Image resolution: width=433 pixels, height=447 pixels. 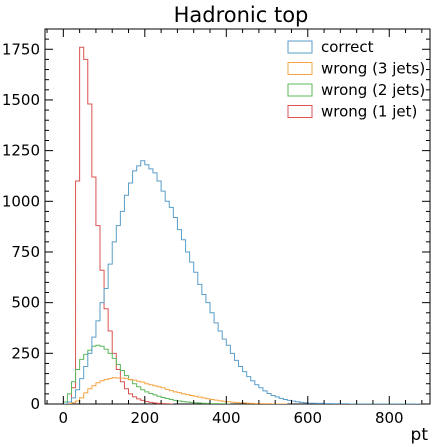 What do you see at coordinates (25, 252) in the screenshot?
I see `y-tick-label: 750` at bounding box center [25, 252].